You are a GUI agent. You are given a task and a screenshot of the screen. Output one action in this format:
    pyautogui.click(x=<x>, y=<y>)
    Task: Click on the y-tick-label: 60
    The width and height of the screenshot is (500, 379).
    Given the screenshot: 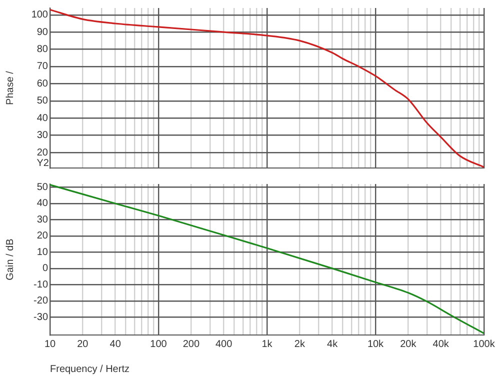 What is the action you would take?
    pyautogui.click(x=42, y=84)
    